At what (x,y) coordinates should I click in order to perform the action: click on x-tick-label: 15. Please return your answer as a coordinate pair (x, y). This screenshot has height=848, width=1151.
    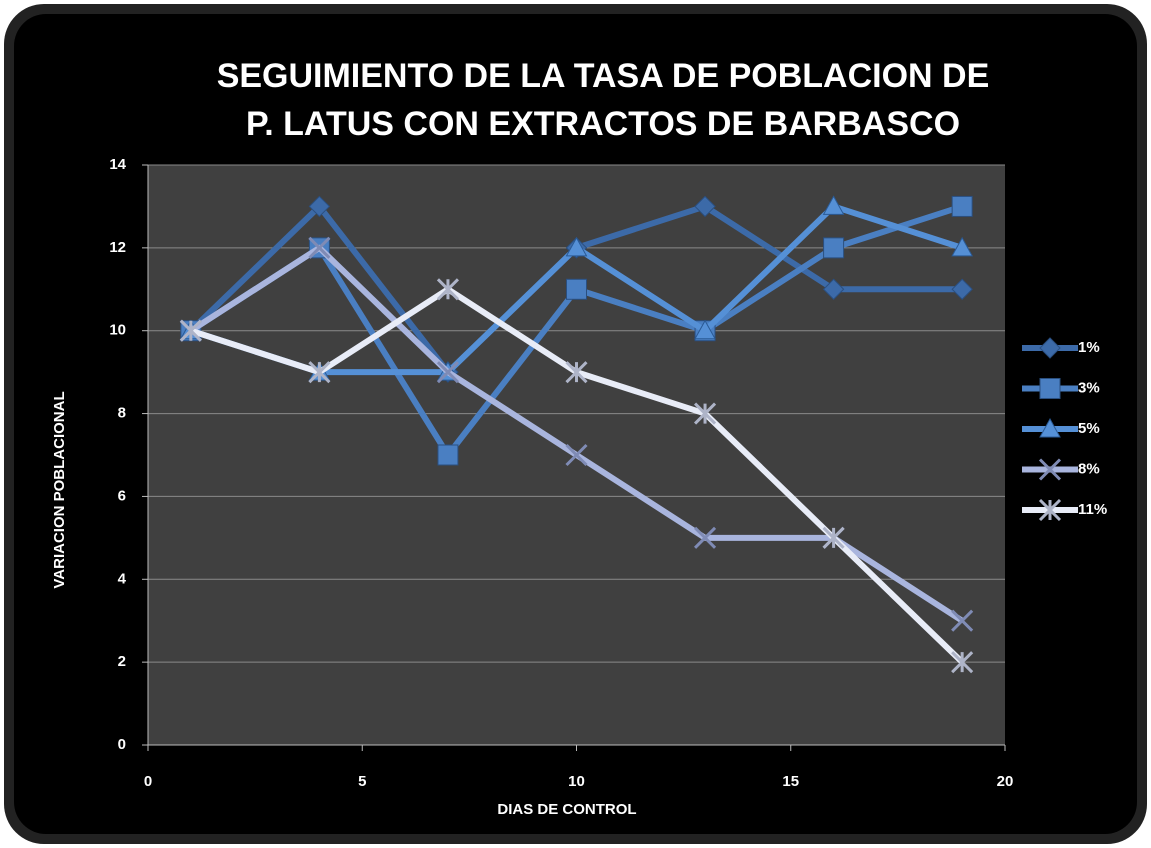
    Looking at the image, I should click on (790, 781).